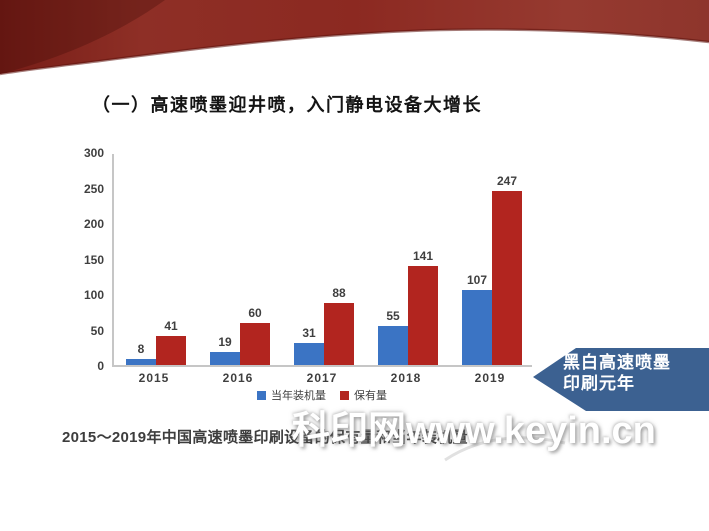 Image resolution: width=709 pixels, height=531 pixels. I want to click on bar-保有量-2015, so click(171, 350).